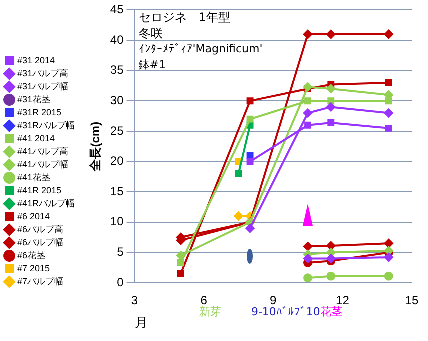  What do you see at coordinates (117, 70) in the screenshot?
I see `y-tick-label: 35` at bounding box center [117, 70].